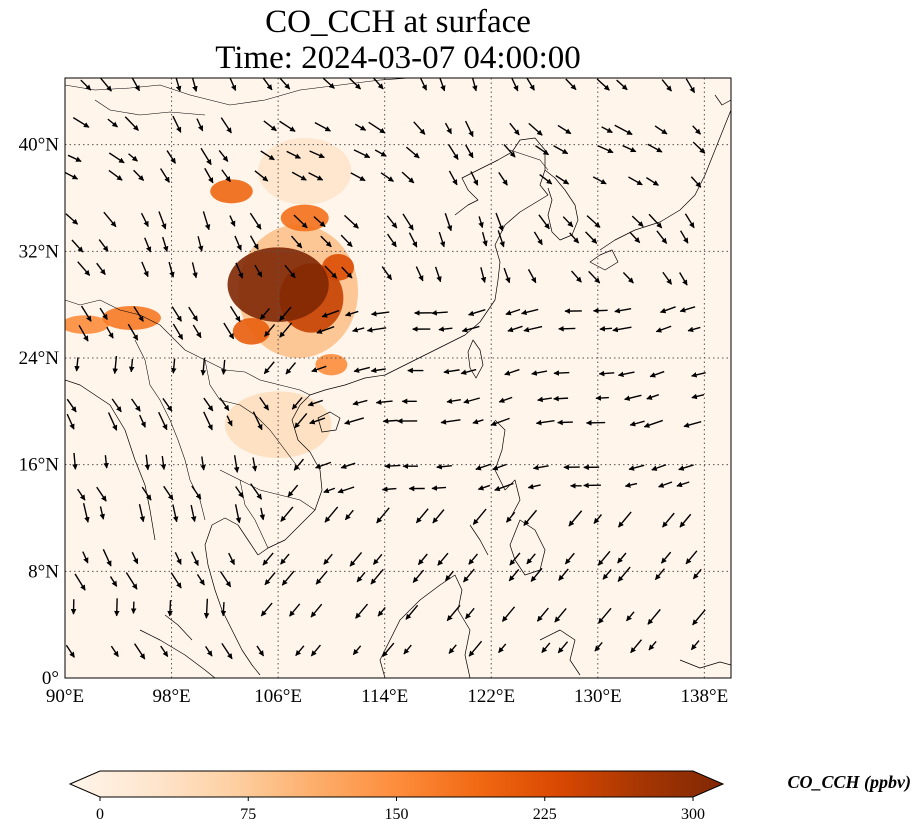 This screenshot has width=921, height=836. Describe the element at coordinates (705, 696) in the screenshot. I see `lon-tick-label: 138°E` at that location.